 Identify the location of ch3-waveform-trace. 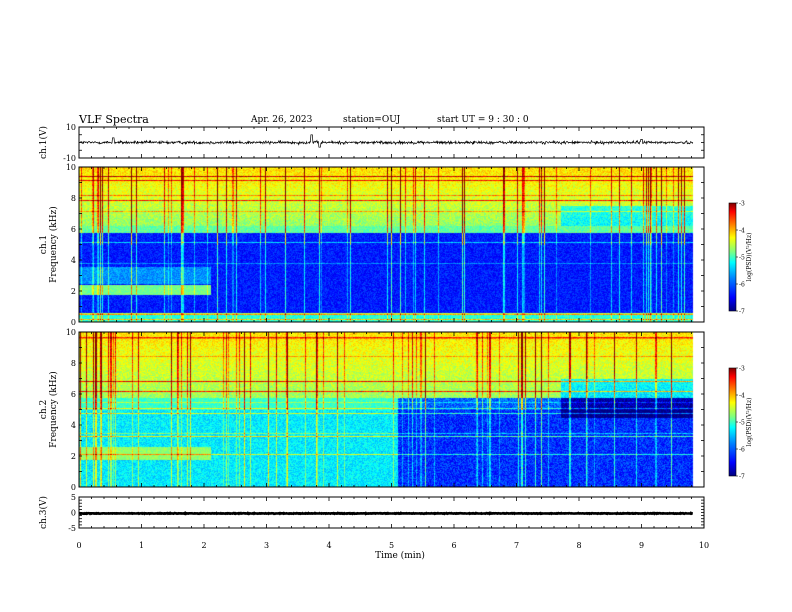
(385, 513).